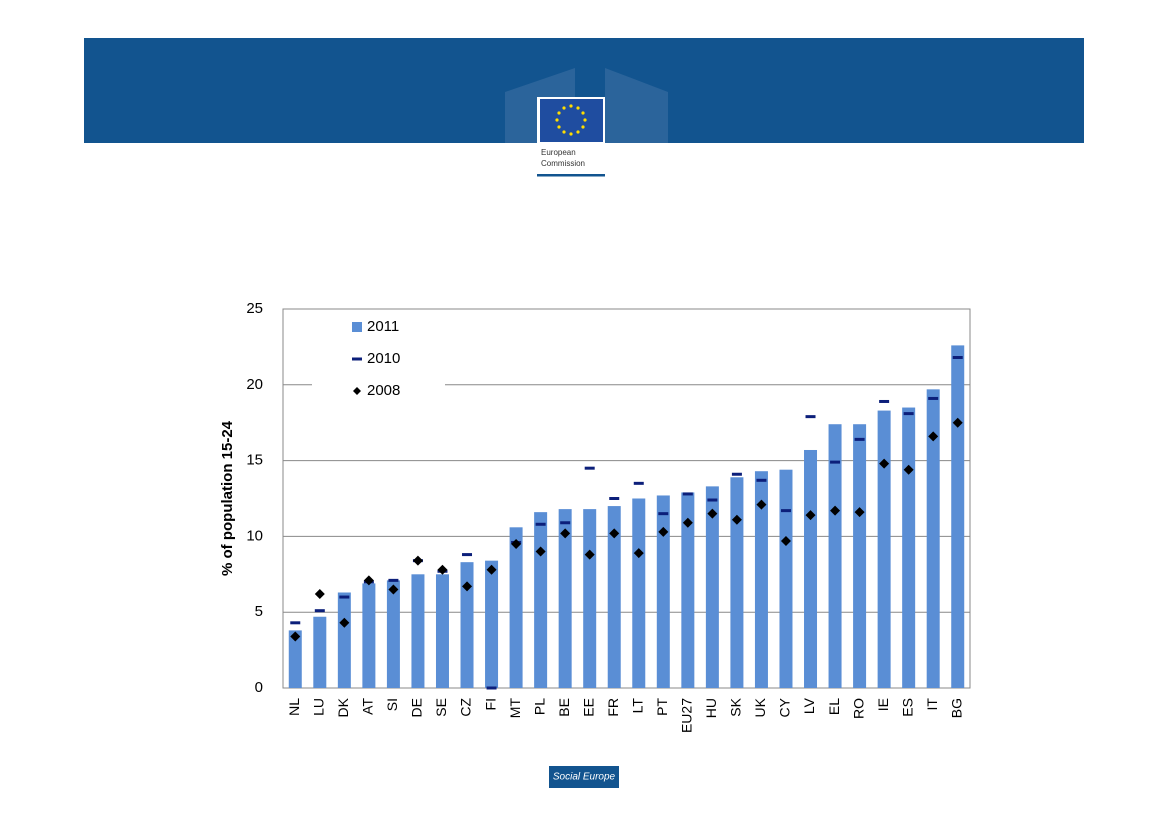  Describe the element at coordinates (932, 704) in the screenshot. I see `x-tick-label: IT` at that location.